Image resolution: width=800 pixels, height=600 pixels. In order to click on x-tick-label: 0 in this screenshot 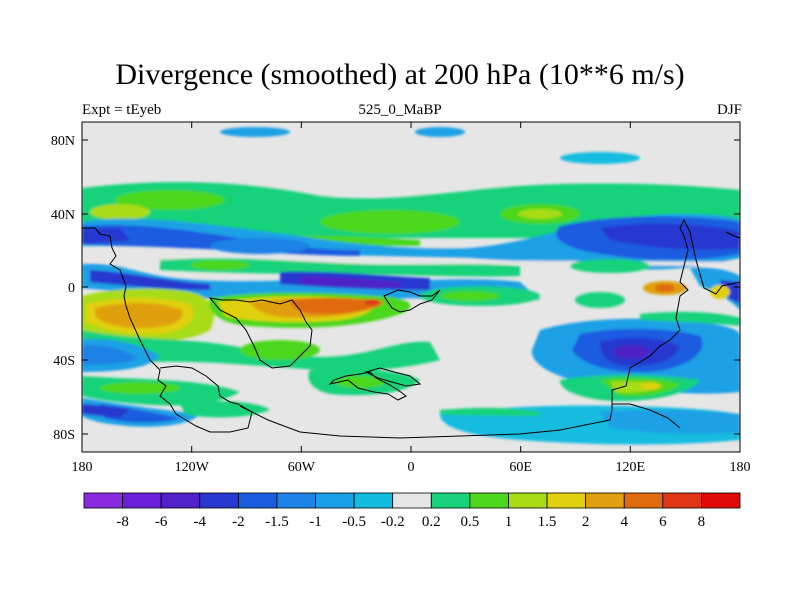, I will do `click(411, 467)`.